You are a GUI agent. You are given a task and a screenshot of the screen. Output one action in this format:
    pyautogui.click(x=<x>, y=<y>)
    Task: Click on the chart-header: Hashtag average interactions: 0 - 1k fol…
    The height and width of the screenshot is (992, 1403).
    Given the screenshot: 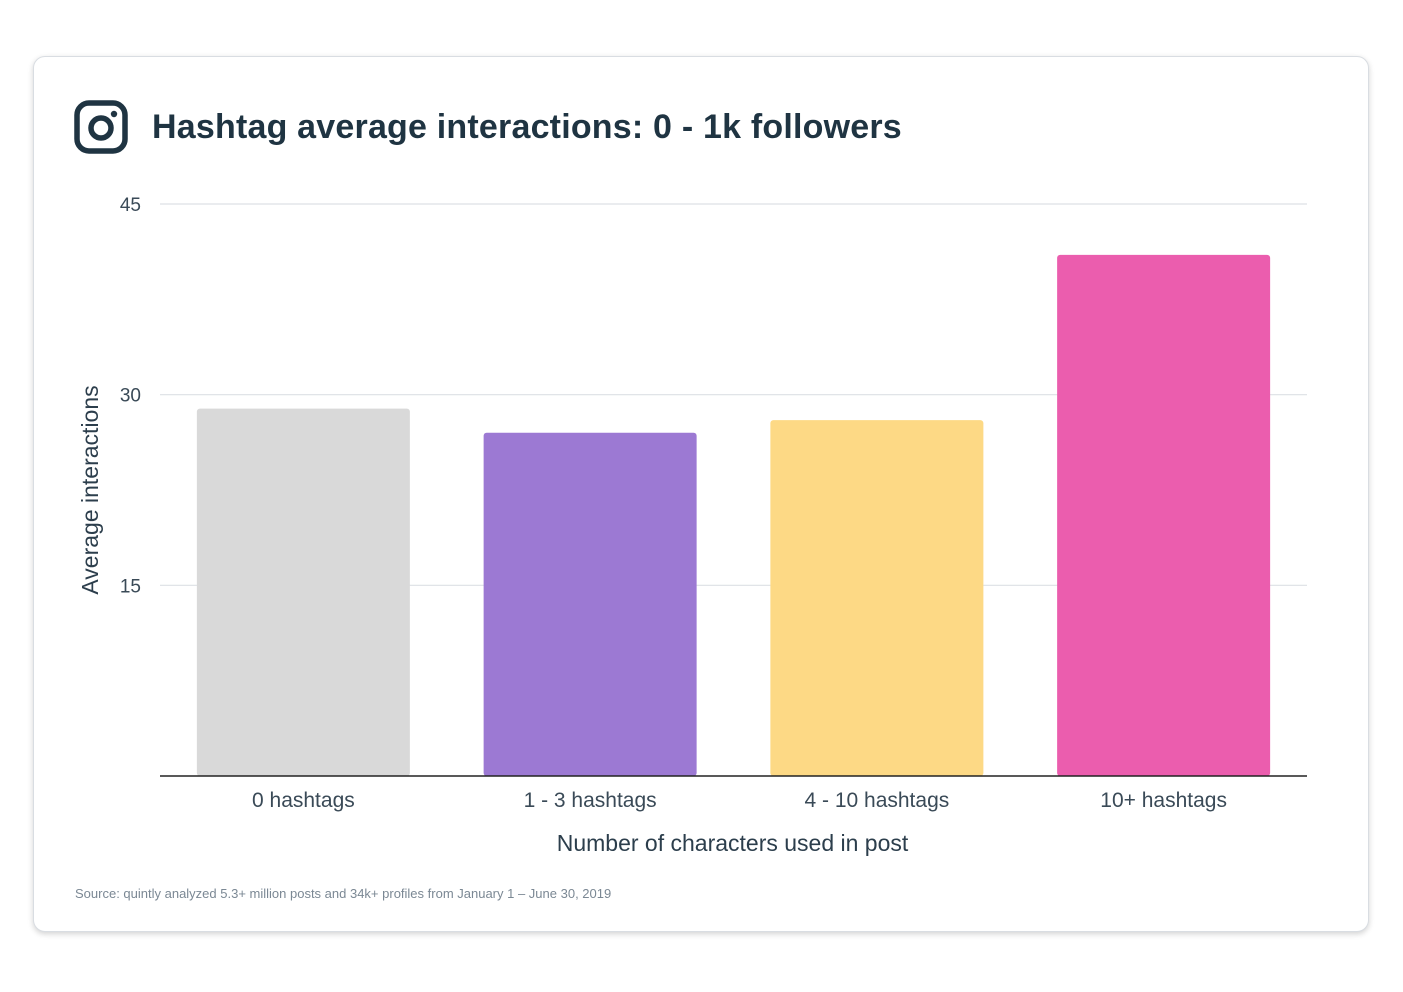 What is the action you would take?
    pyautogui.click(x=488, y=127)
    